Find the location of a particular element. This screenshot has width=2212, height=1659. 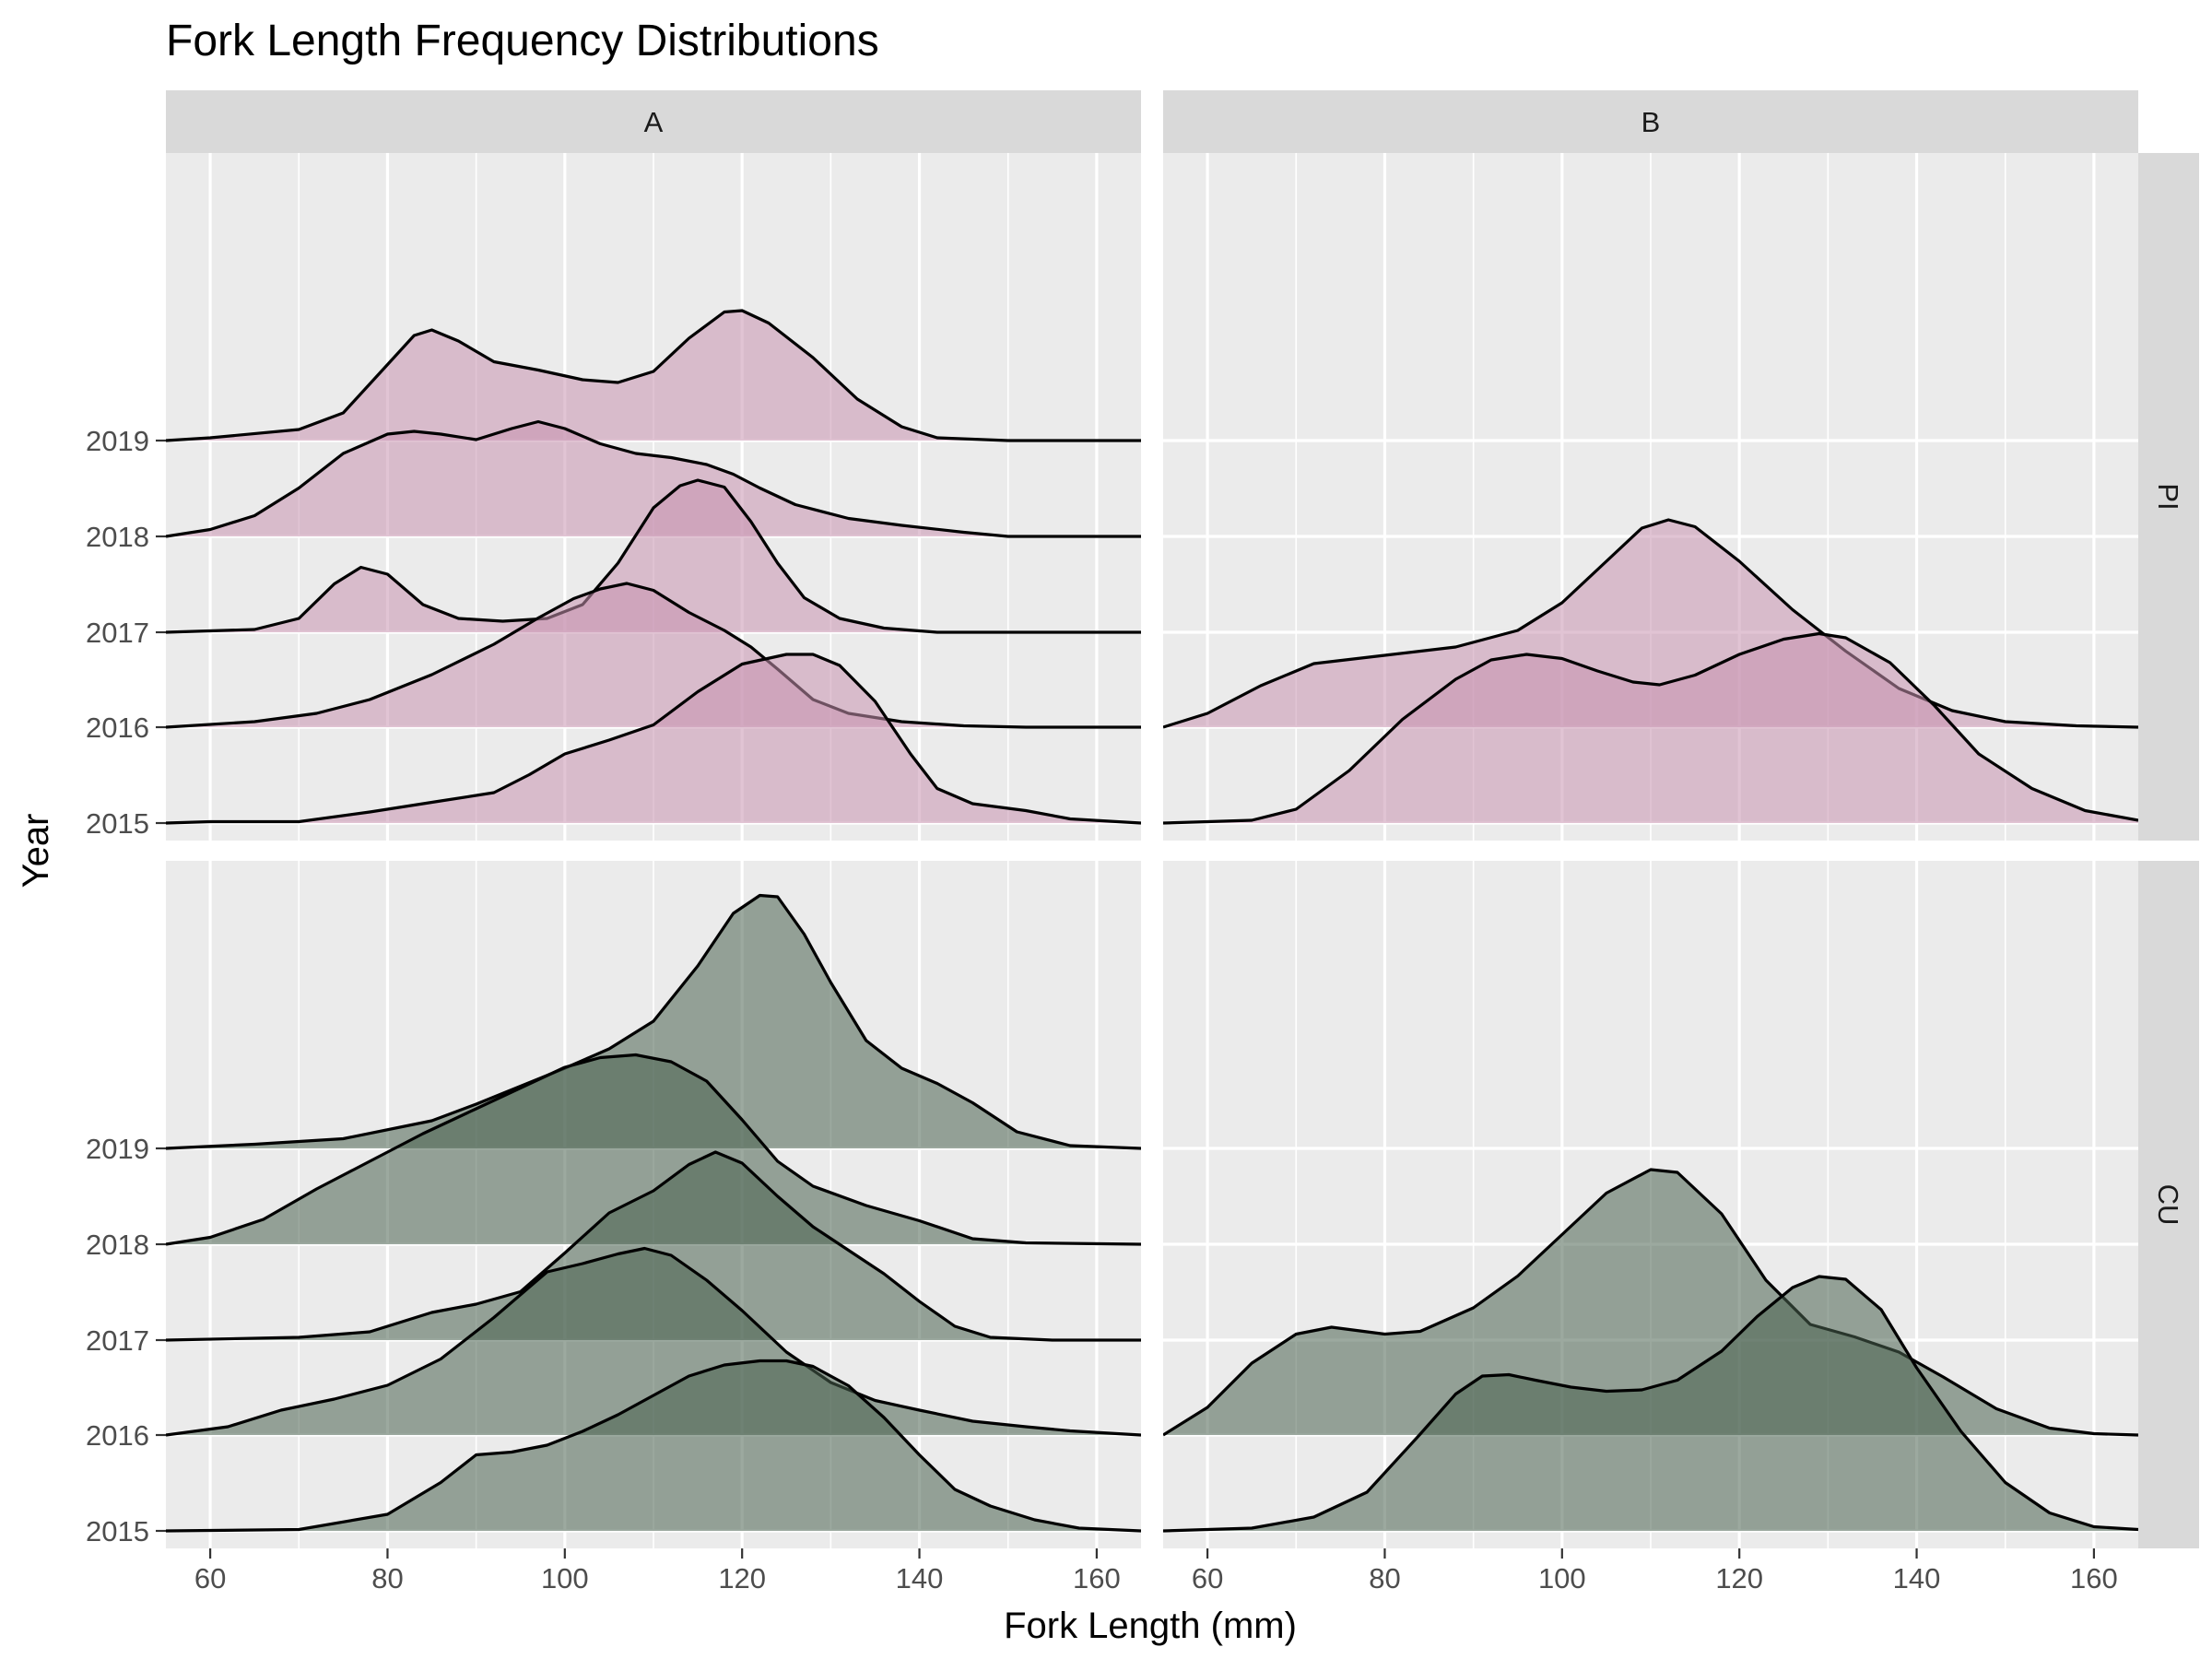

strip-label: A is located at coordinates (654, 122).